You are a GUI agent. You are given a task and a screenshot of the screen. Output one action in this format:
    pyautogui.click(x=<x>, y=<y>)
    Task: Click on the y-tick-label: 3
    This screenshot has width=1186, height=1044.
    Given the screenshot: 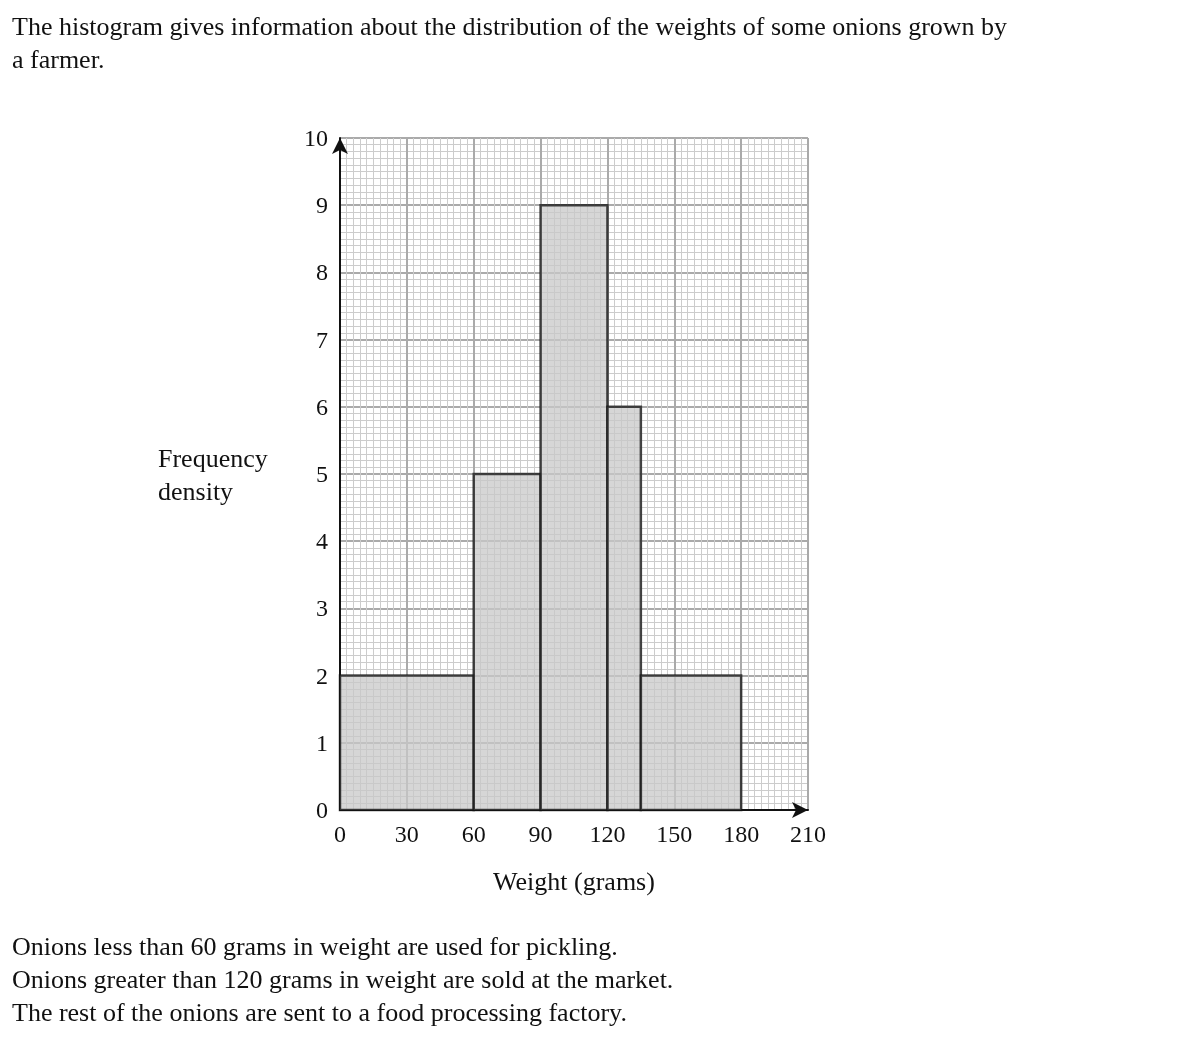 What is the action you would take?
    pyautogui.click(x=322, y=608)
    